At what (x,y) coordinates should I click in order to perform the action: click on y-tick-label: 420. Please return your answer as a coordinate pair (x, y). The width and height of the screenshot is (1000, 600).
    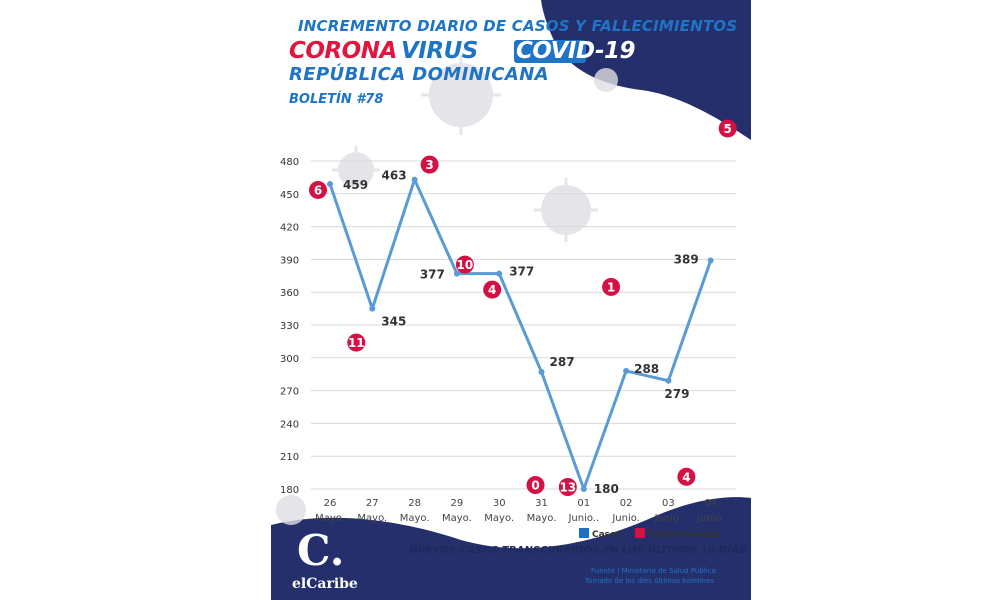
    Looking at the image, I should click on (289, 228).